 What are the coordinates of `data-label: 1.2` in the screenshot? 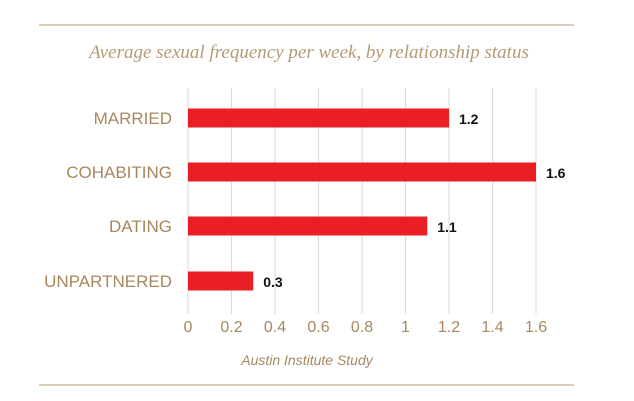 It's located at (469, 119).